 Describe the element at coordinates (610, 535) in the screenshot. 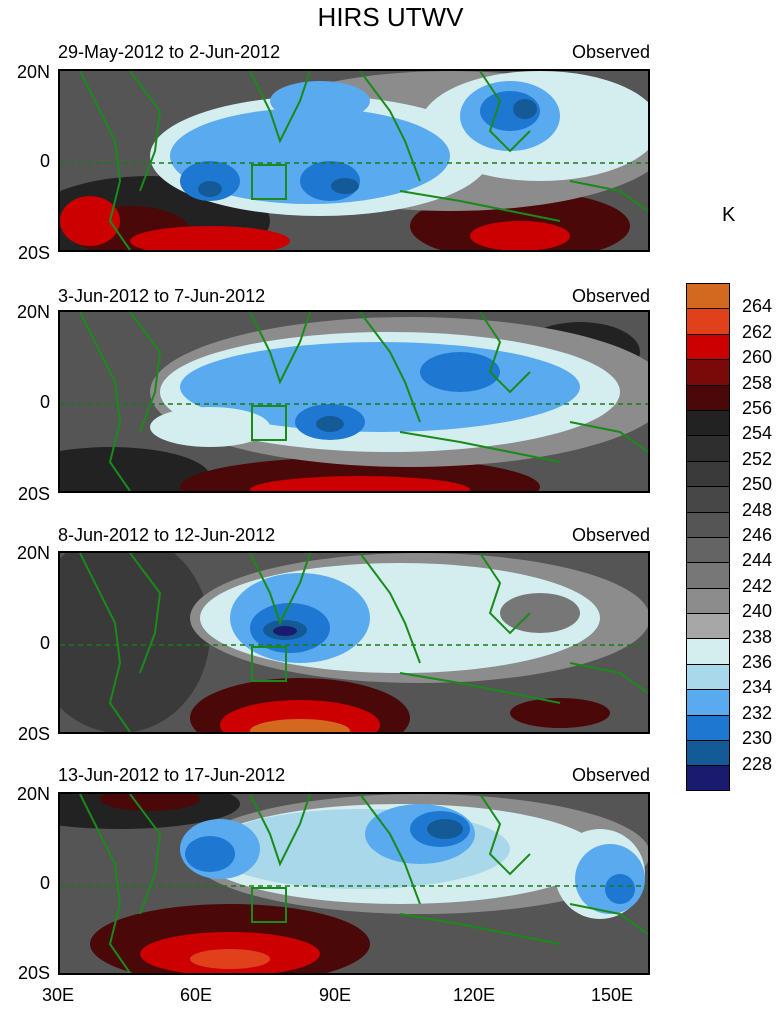

I see `panel-3-label: Observed` at that location.